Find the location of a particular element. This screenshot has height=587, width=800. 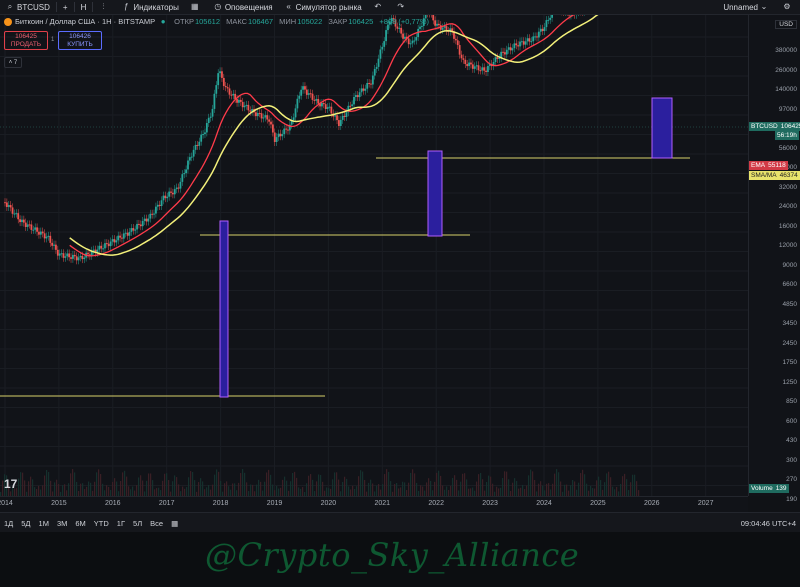

timeframe-button: 3М is located at coordinates (62, 523).